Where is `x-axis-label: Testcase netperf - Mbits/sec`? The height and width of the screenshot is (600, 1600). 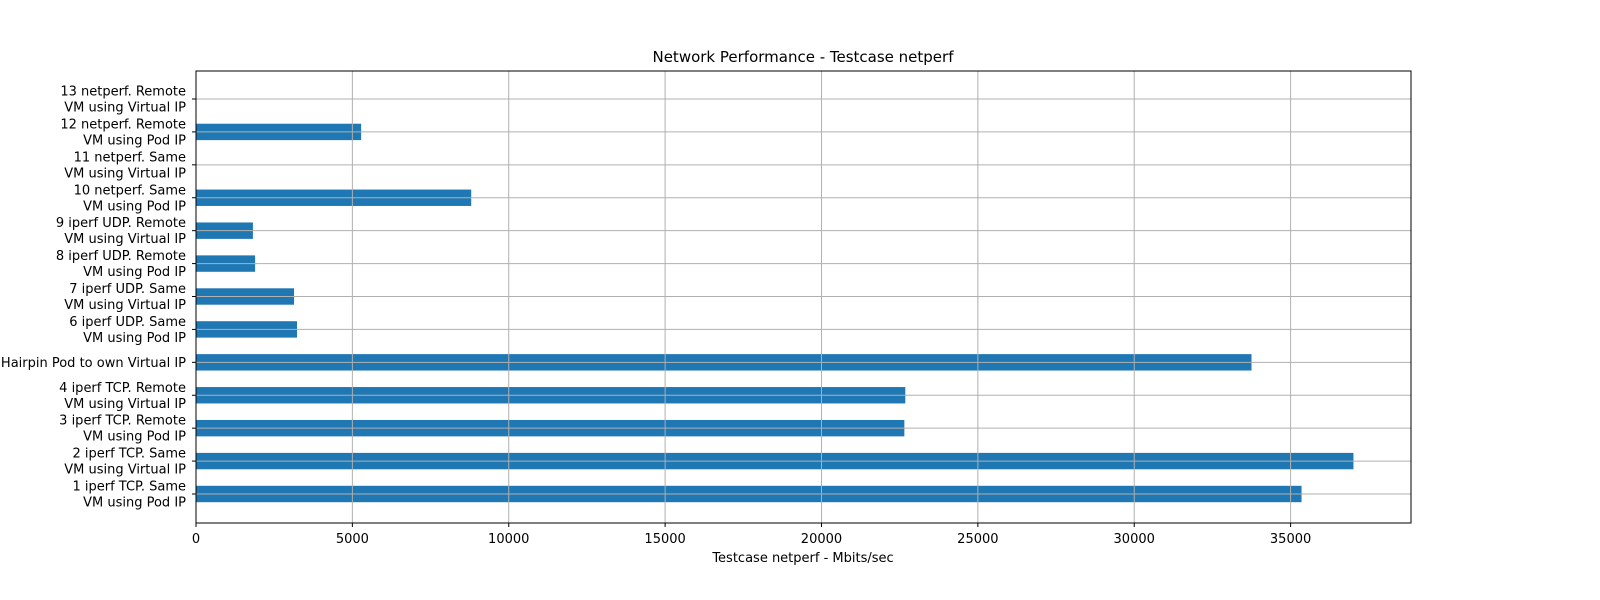 x-axis-label: Testcase netperf - Mbits/sec is located at coordinates (802, 558).